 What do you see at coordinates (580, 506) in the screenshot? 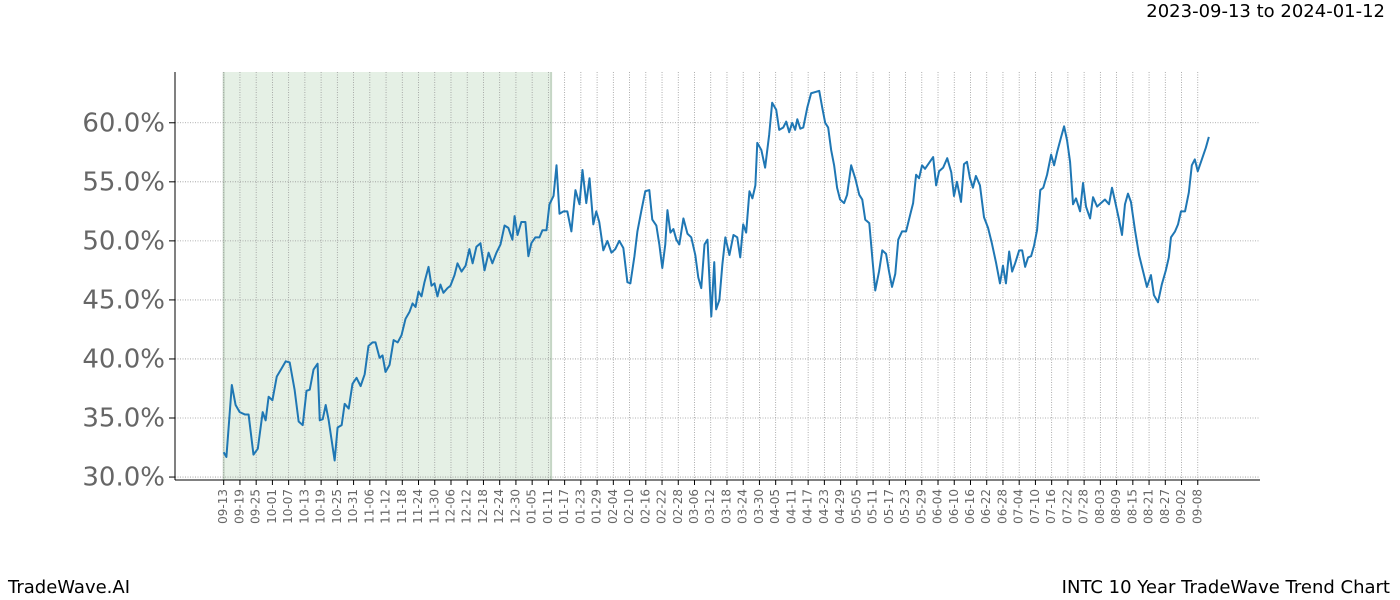
I see `x-tick-label: 01-23` at bounding box center [580, 506].